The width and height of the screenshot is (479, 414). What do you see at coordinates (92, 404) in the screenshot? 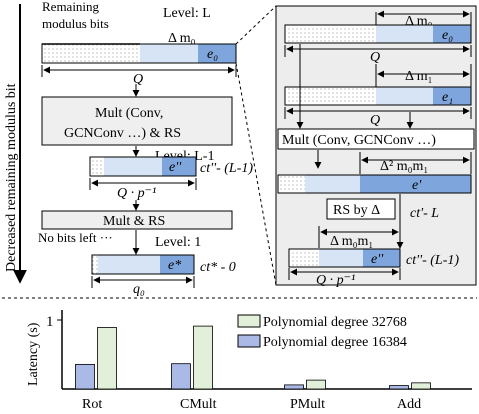
I see `x-label-rot: Rot` at bounding box center [92, 404].